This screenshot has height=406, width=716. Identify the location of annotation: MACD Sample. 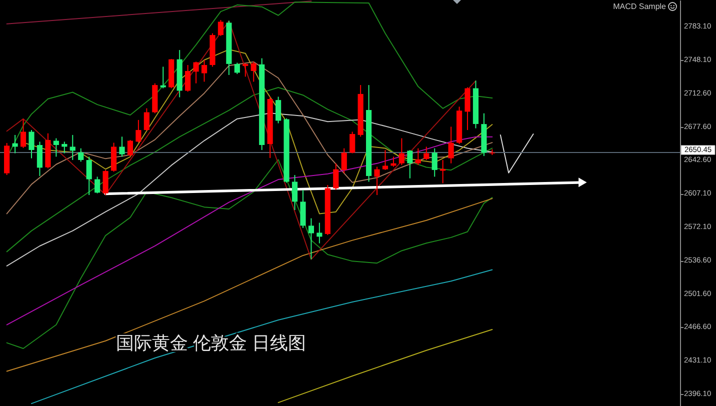
(640, 6).